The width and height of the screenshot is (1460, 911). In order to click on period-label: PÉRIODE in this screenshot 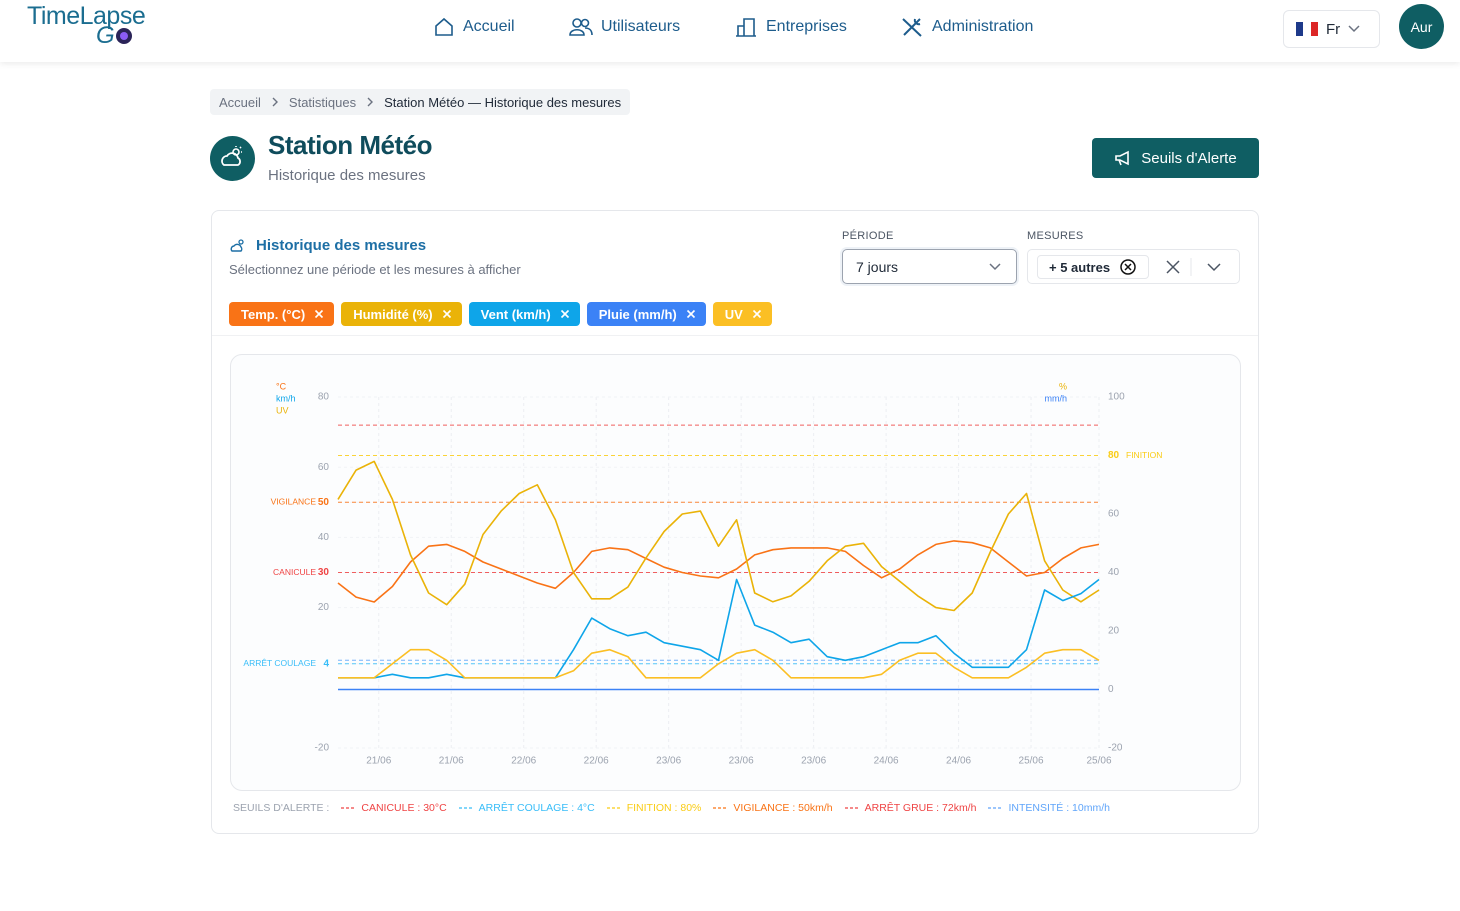, I will do `click(868, 236)`.